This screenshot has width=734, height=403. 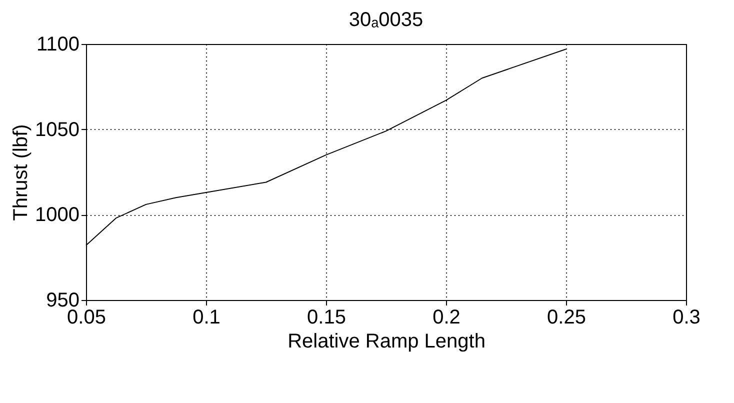 I want to click on x-tick-label: 0.25, so click(x=566, y=317).